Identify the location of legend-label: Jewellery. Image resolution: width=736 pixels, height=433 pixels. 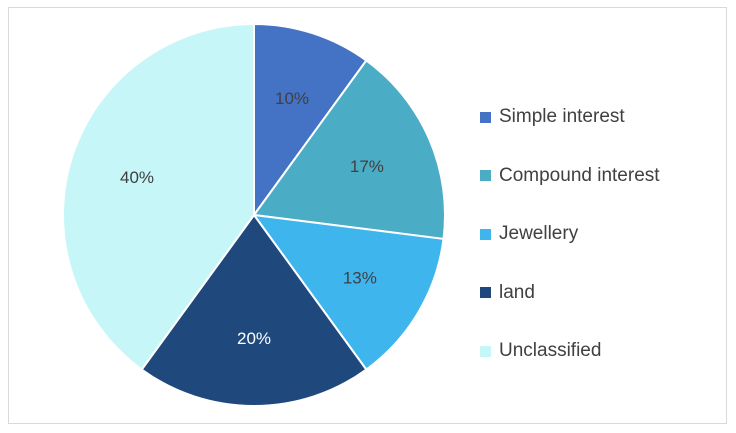
(539, 234).